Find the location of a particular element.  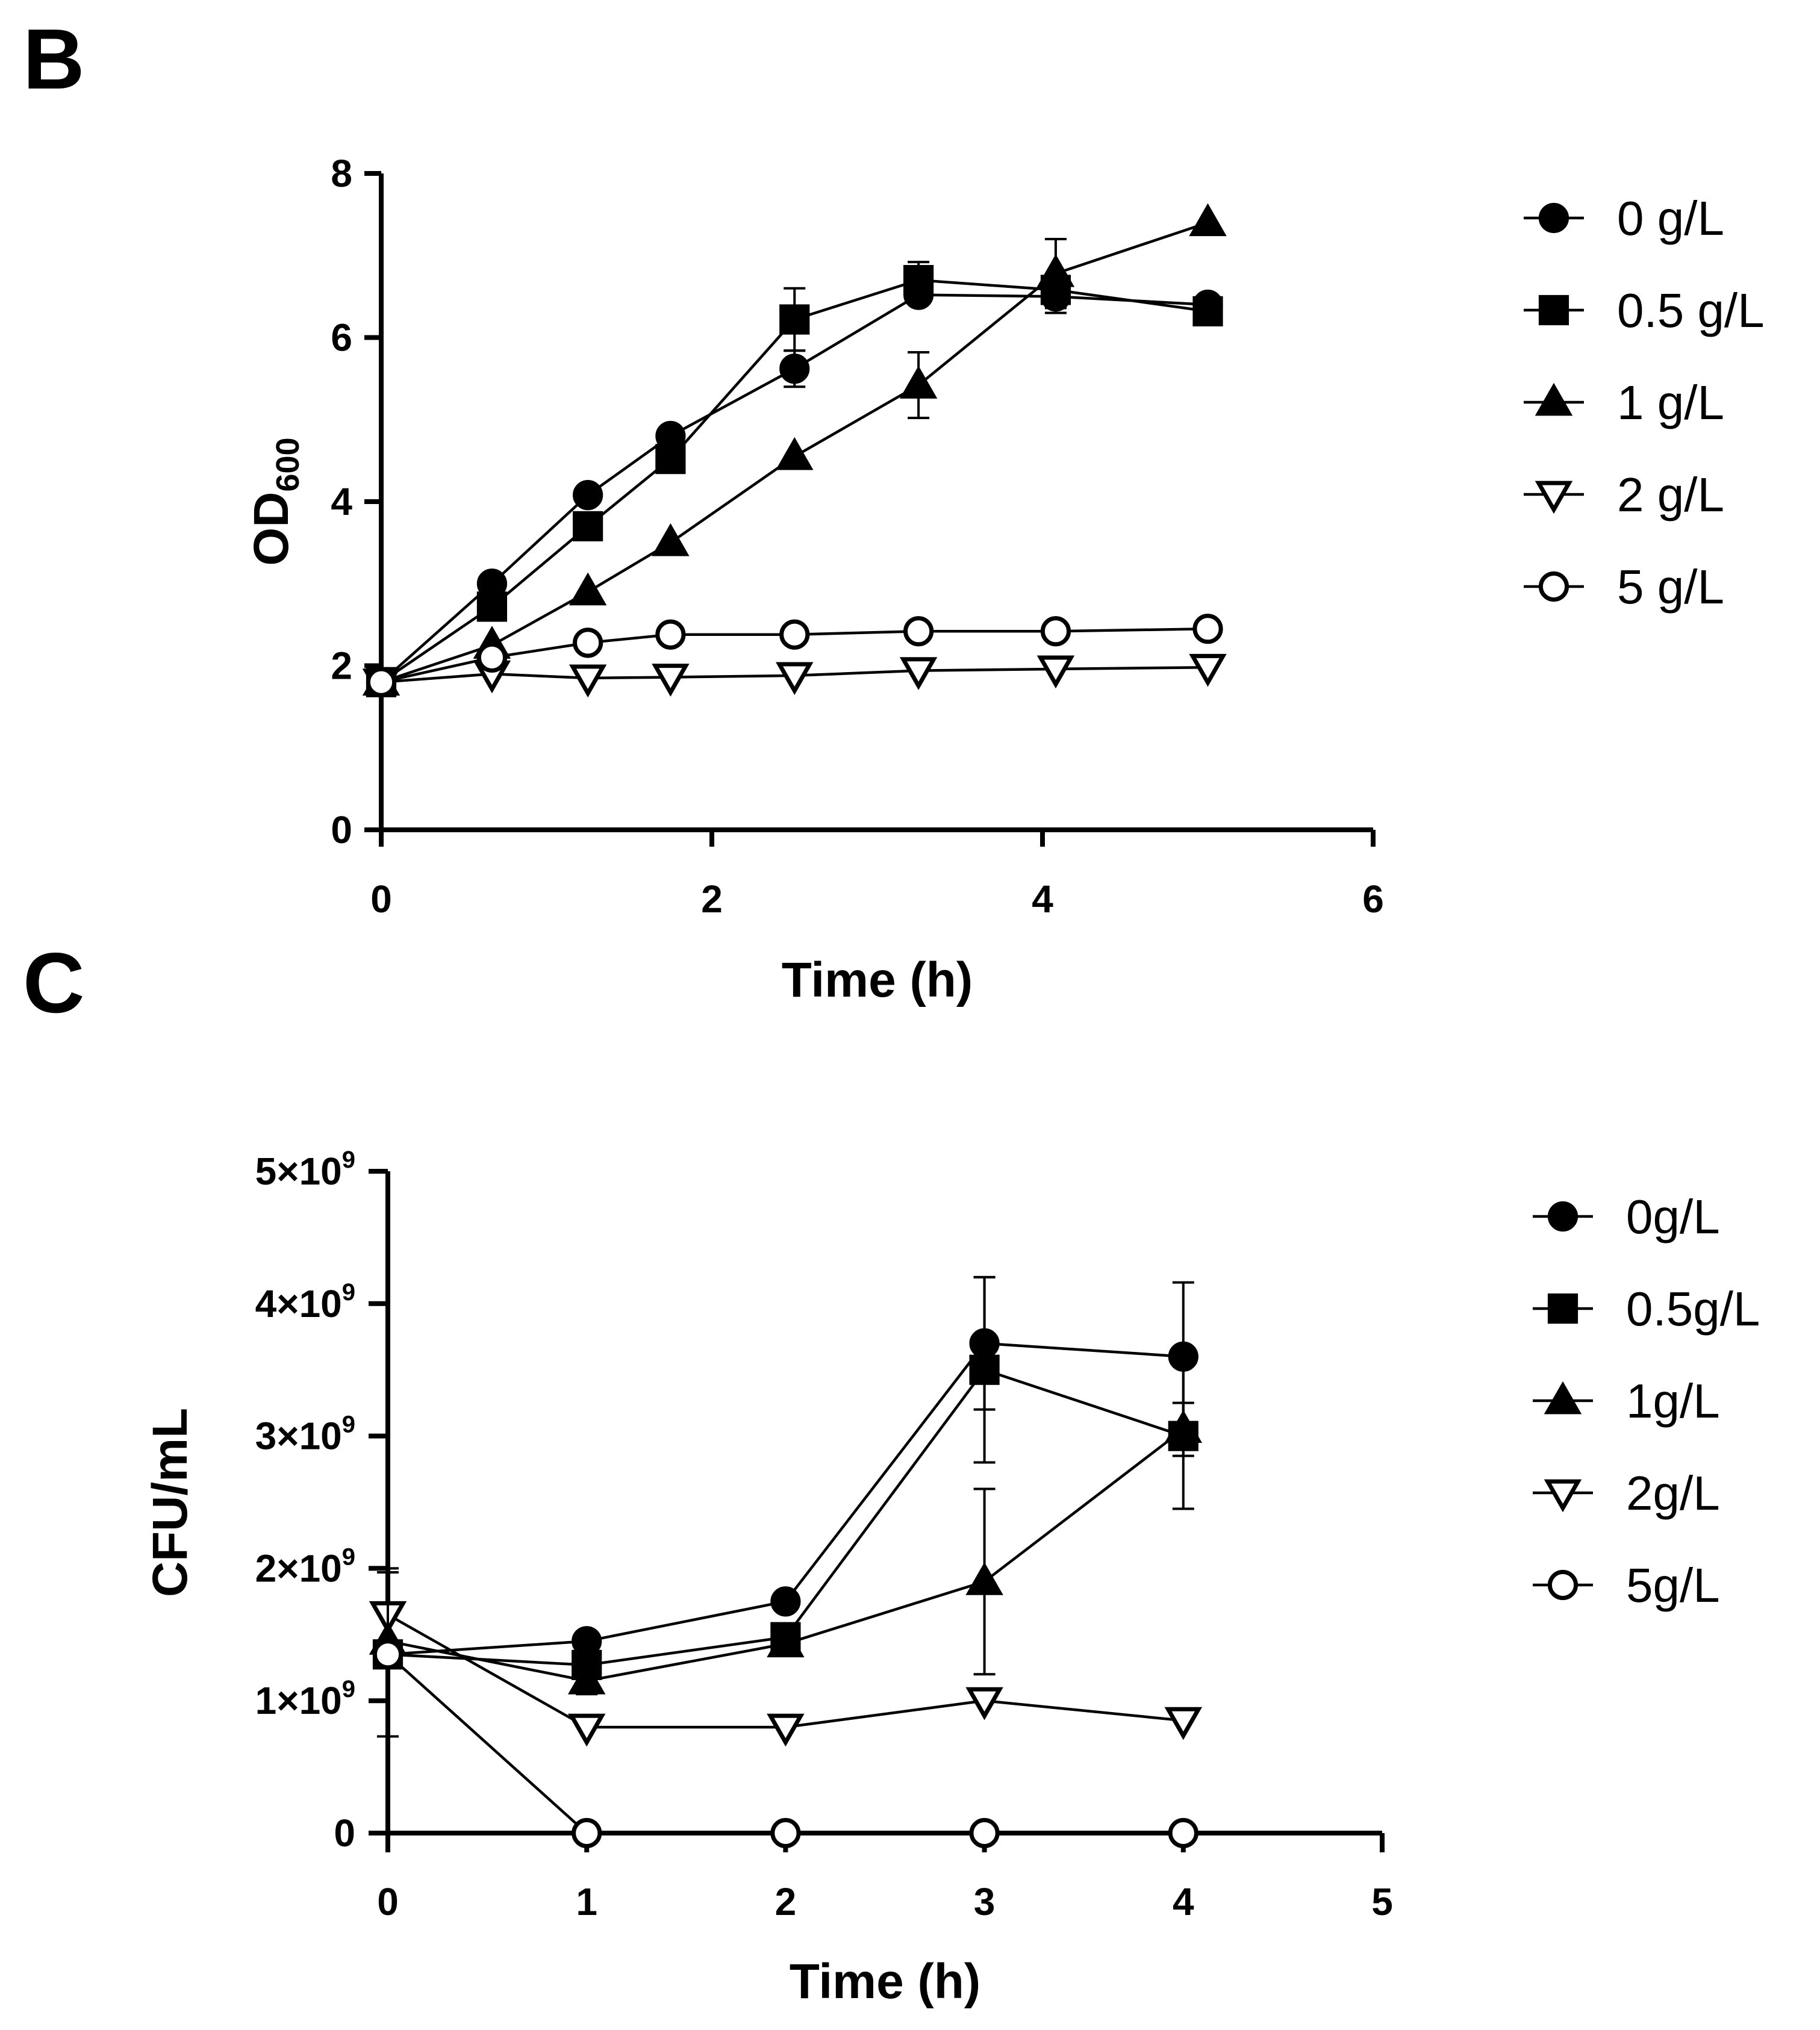

series-0-5g-l is located at coordinates (785, 1478).